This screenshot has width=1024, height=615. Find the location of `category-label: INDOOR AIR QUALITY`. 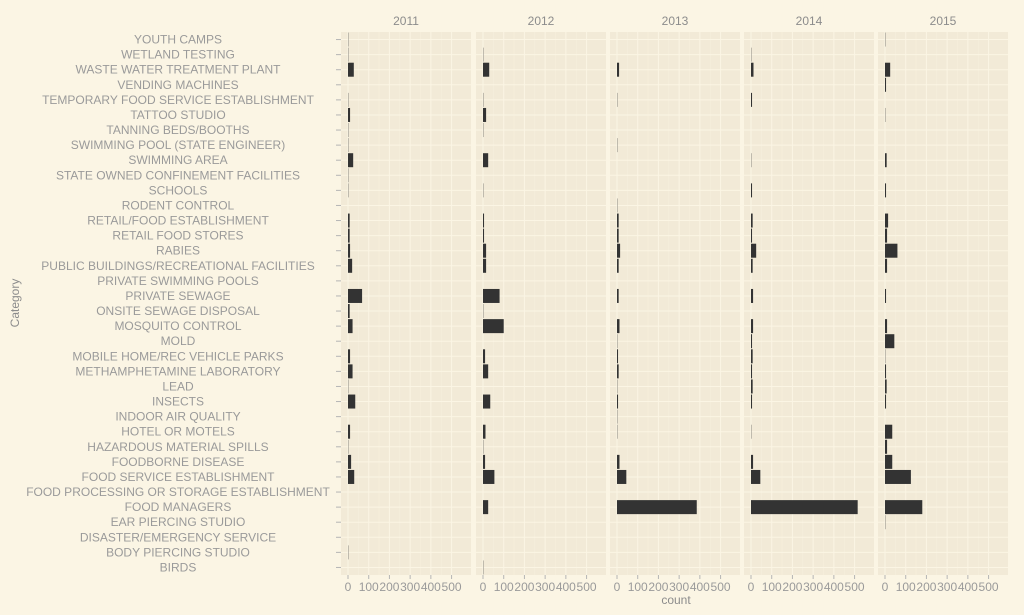

category-label: INDOOR AIR QUALITY is located at coordinates (177, 417).